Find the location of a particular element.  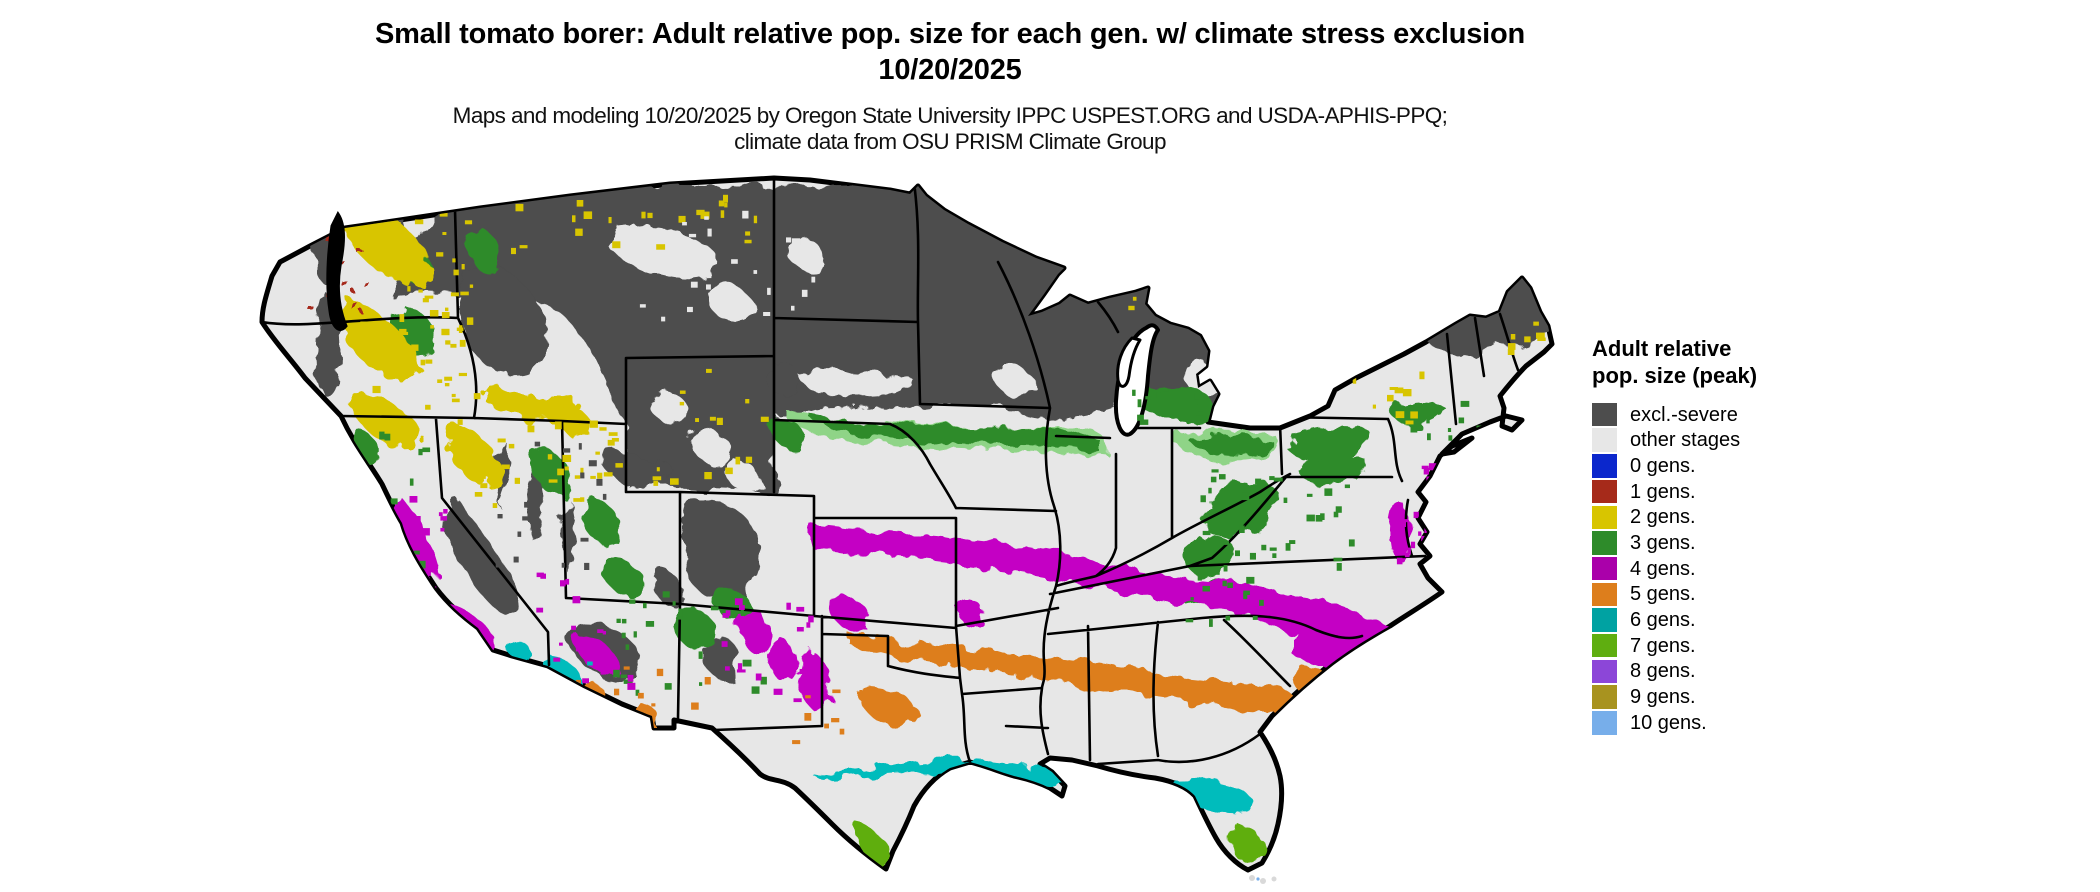

legend-label: 6 gens. is located at coordinates (1663, 620).